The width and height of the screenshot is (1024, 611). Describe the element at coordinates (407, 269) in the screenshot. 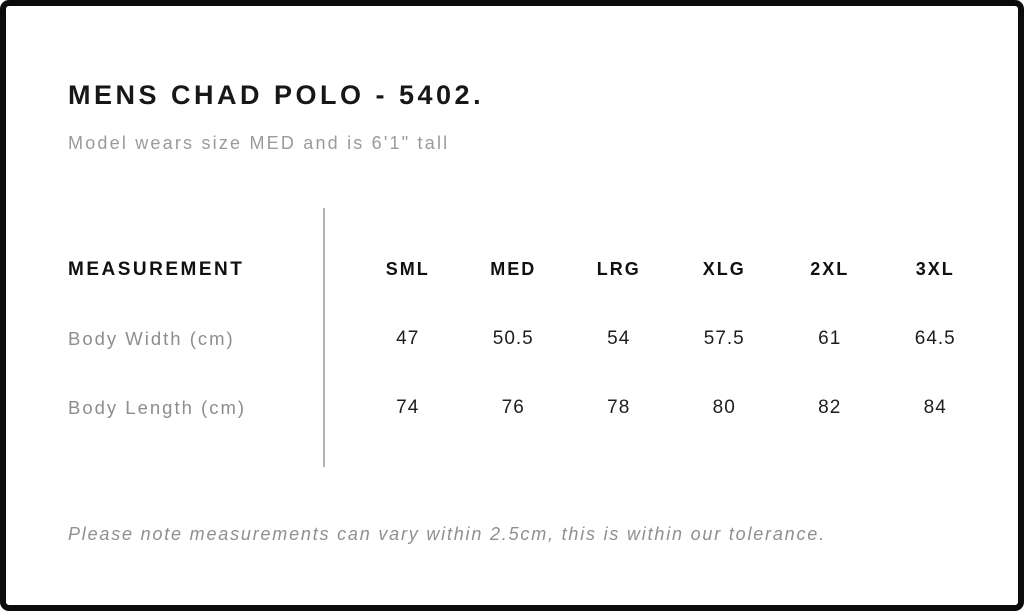

I see `size-header-sml: SML` at that location.